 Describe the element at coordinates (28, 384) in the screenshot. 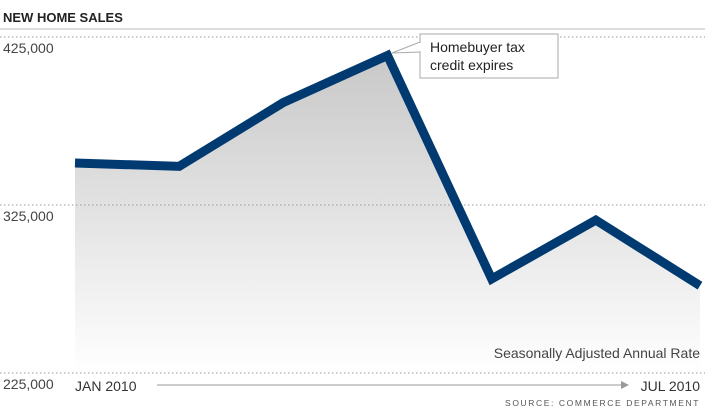

I see `y-tick-label: 225,000` at that location.